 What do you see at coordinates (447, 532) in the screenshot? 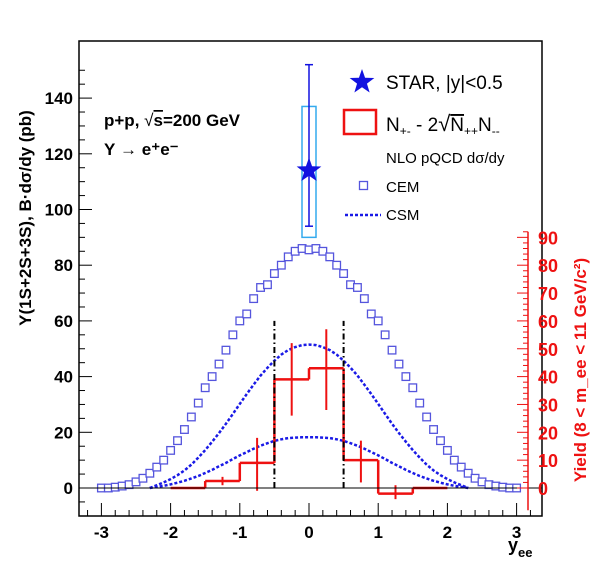
I see `x-tick-label: 2` at bounding box center [447, 532].